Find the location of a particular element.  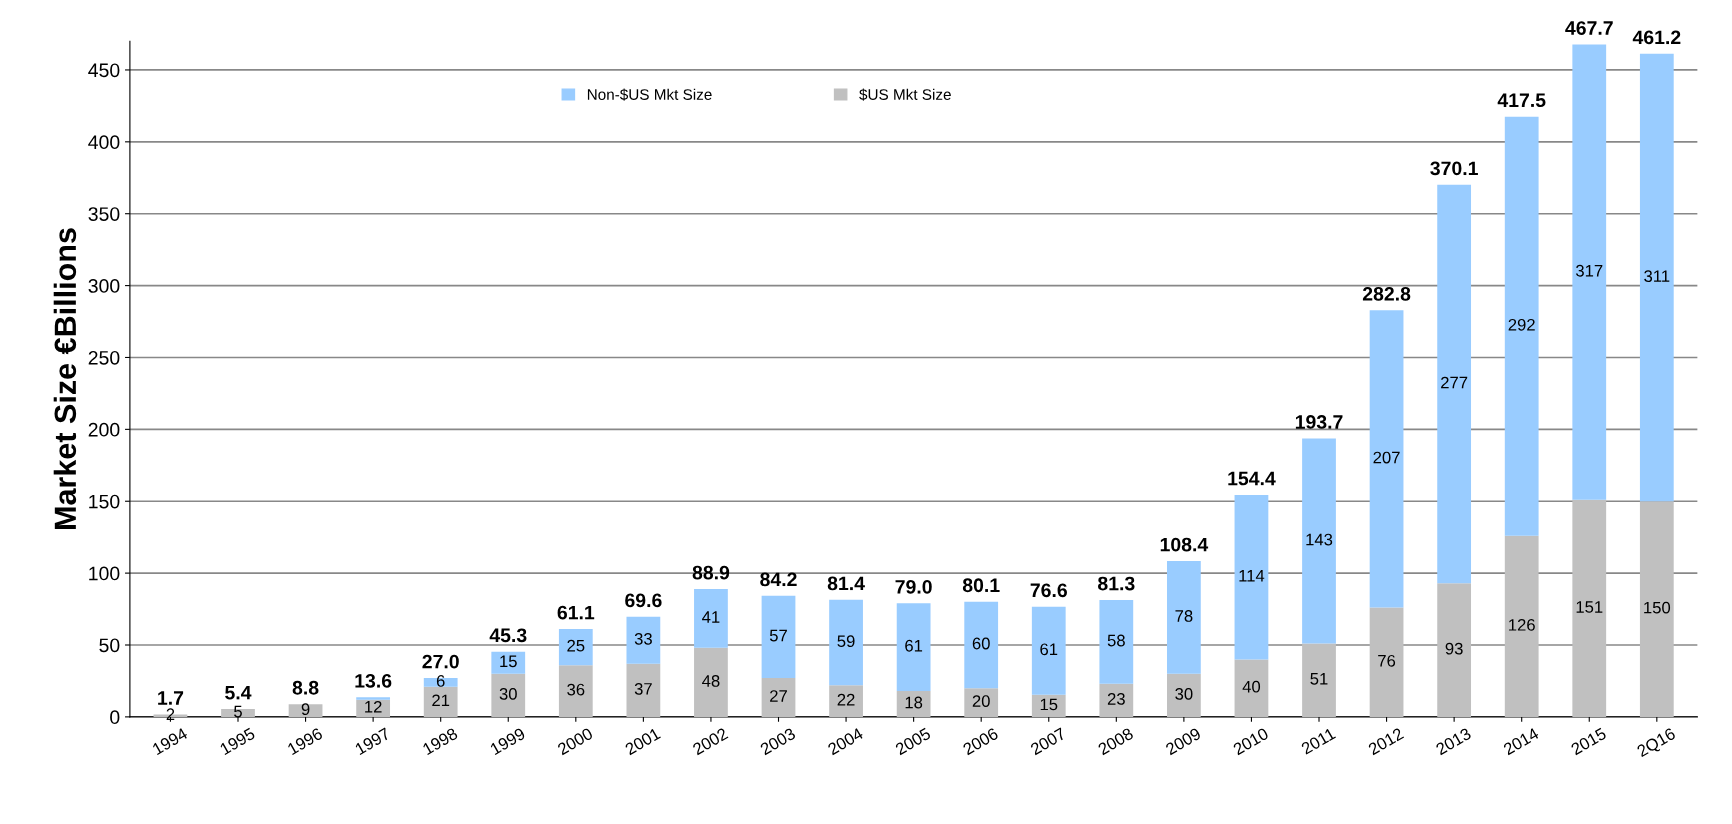

data-label: 76 is located at coordinates (1387, 660).